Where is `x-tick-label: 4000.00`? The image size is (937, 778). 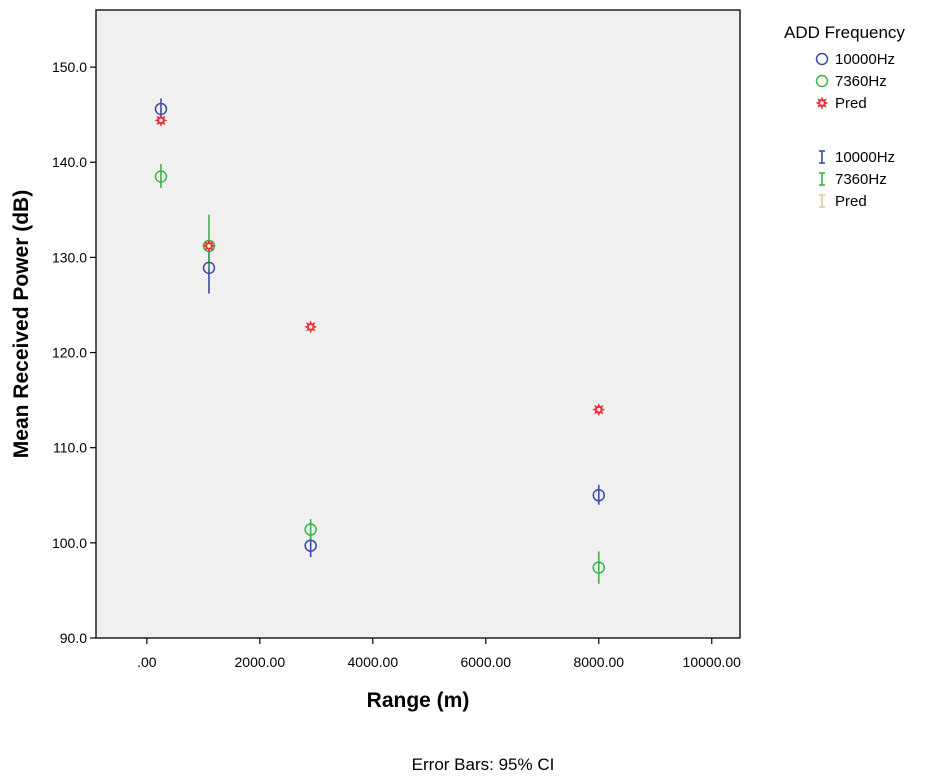
x-tick-label: 4000.00 is located at coordinates (373, 662).